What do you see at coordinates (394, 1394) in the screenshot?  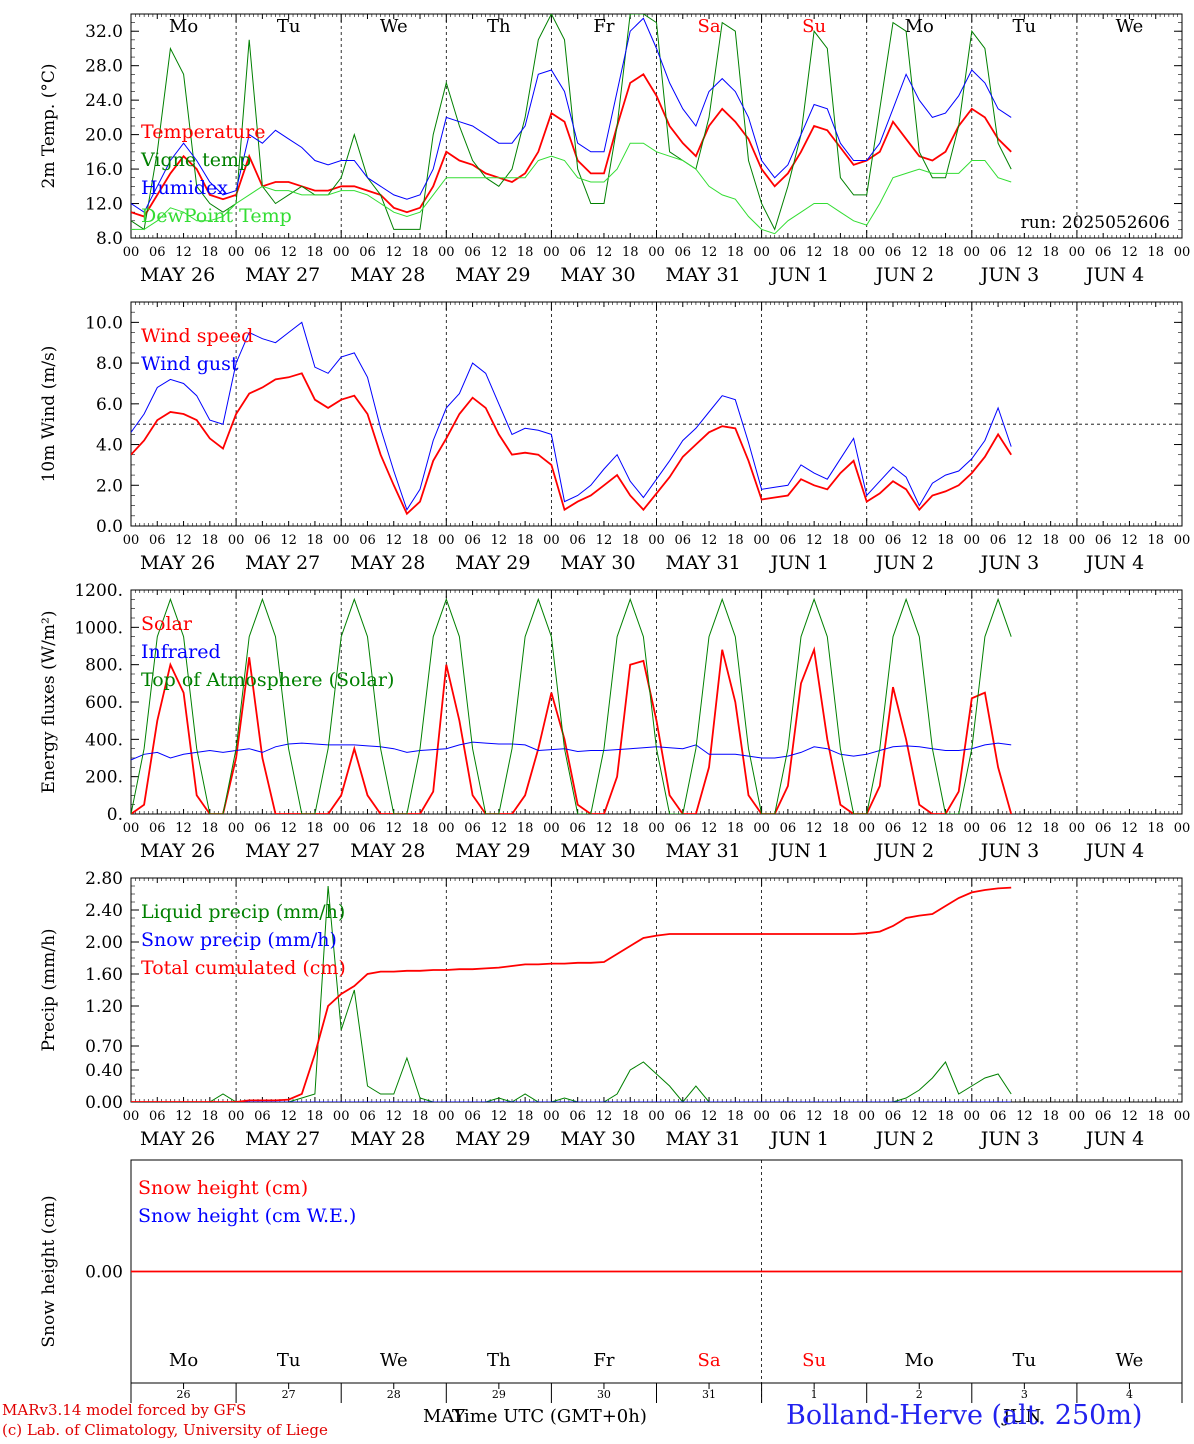 I see `day-number-label: 28` at bounding box center [394, 1394].